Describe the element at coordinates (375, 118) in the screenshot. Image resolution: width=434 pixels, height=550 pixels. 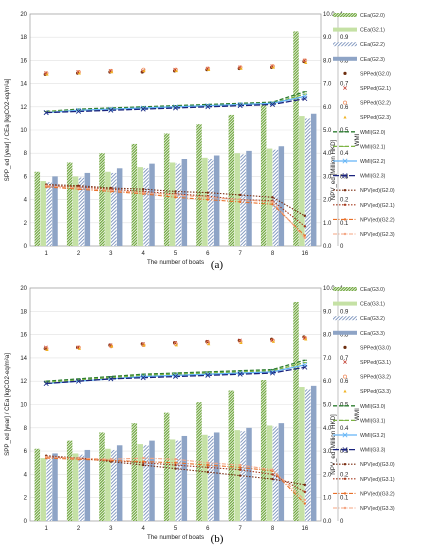
I see `legend-entry: SPPed(G2.3)` at that location.